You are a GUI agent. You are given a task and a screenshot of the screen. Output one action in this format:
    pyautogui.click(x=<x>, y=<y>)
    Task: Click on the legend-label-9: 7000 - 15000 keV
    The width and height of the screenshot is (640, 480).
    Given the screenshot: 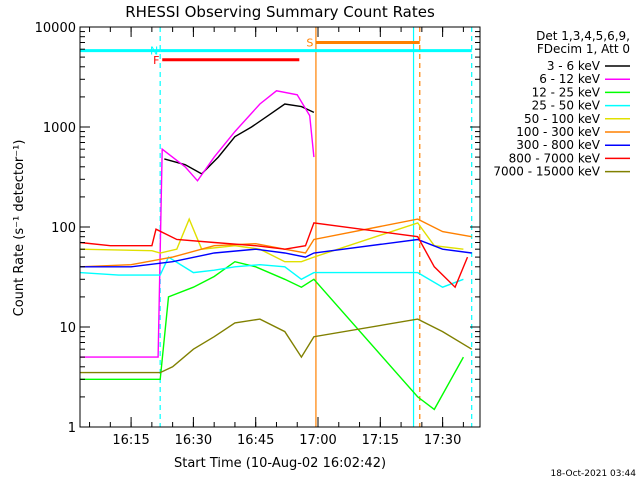 What is the action you would take?
    pyautogui.click(x=546, y=172)
    